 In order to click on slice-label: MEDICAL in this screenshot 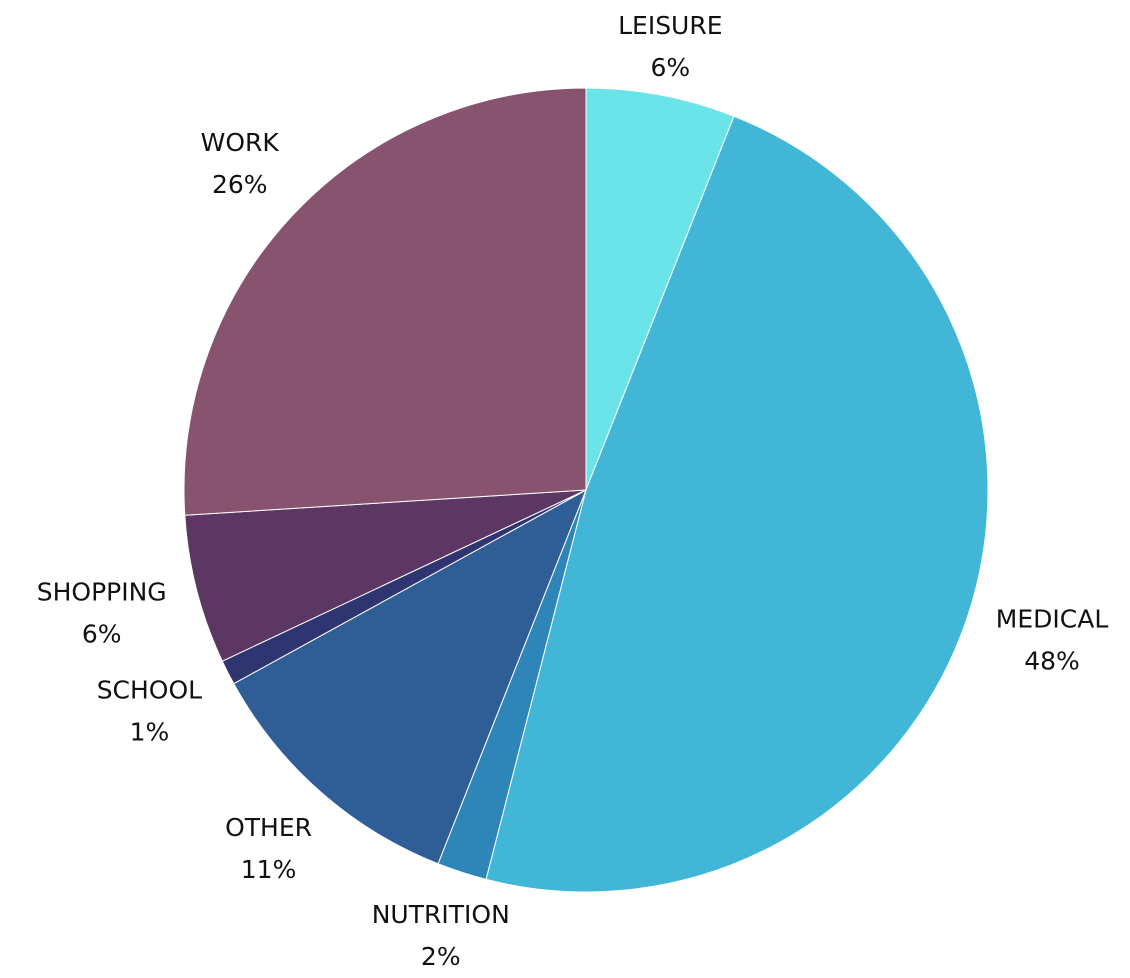, I will do `click(1052, 618)`.